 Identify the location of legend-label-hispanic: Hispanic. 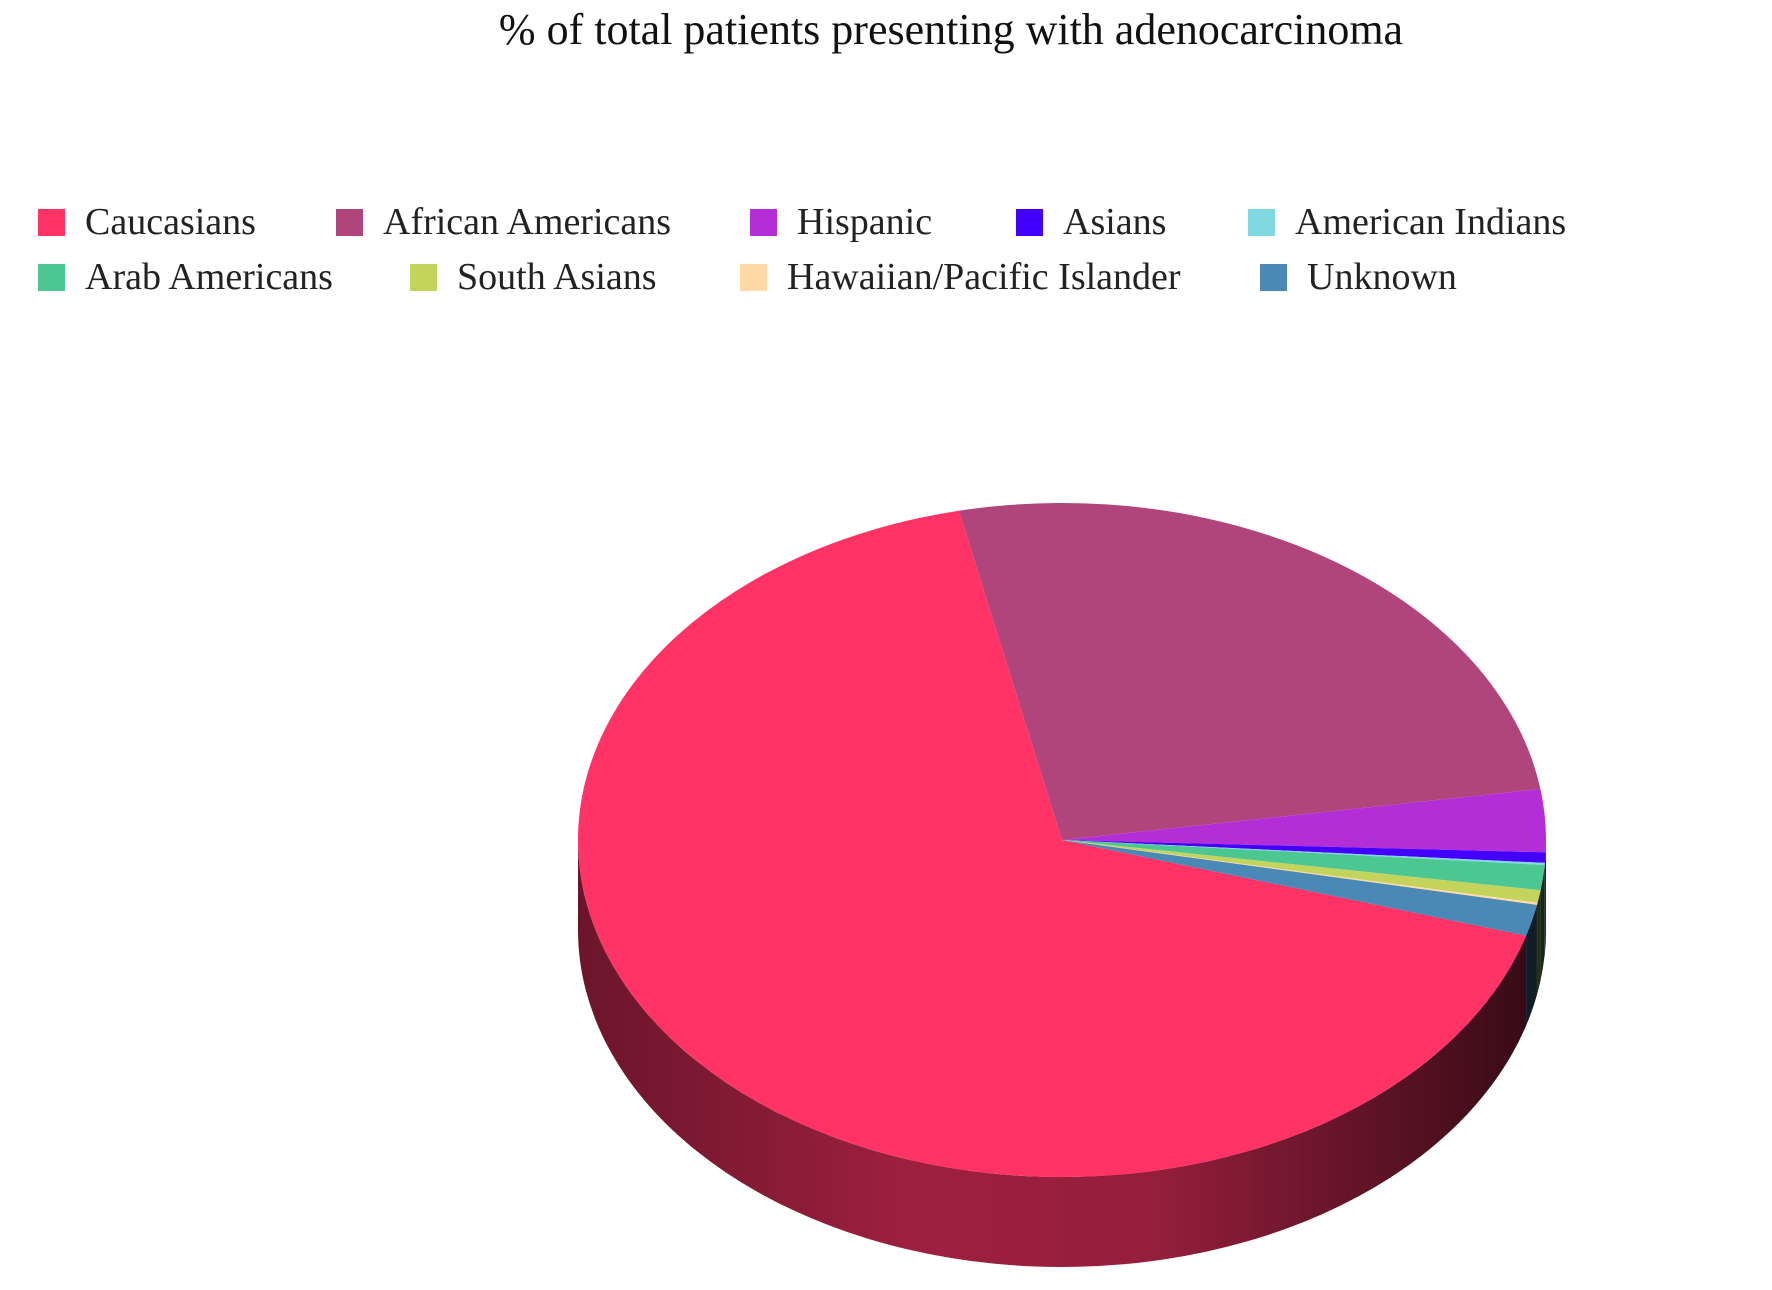
(865, 222).